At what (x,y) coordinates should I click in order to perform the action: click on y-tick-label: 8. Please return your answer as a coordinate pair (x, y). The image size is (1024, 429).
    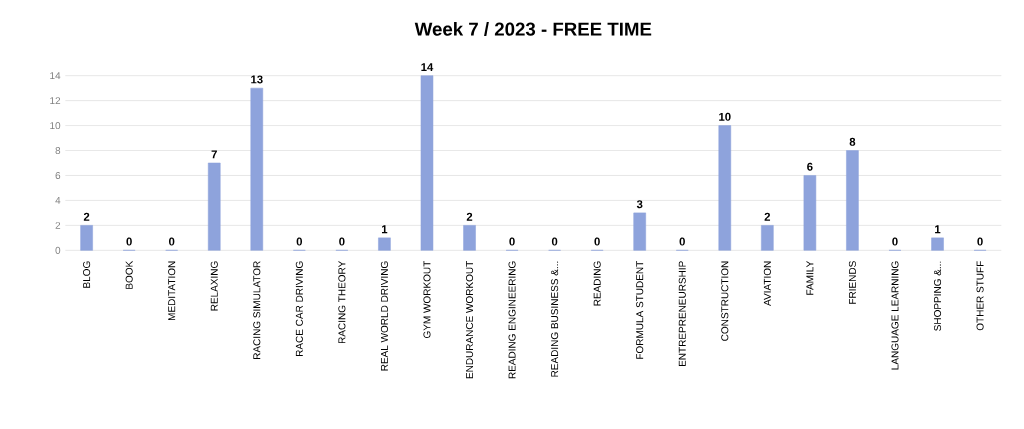
    Looking at the image, I should click on (58, 150).